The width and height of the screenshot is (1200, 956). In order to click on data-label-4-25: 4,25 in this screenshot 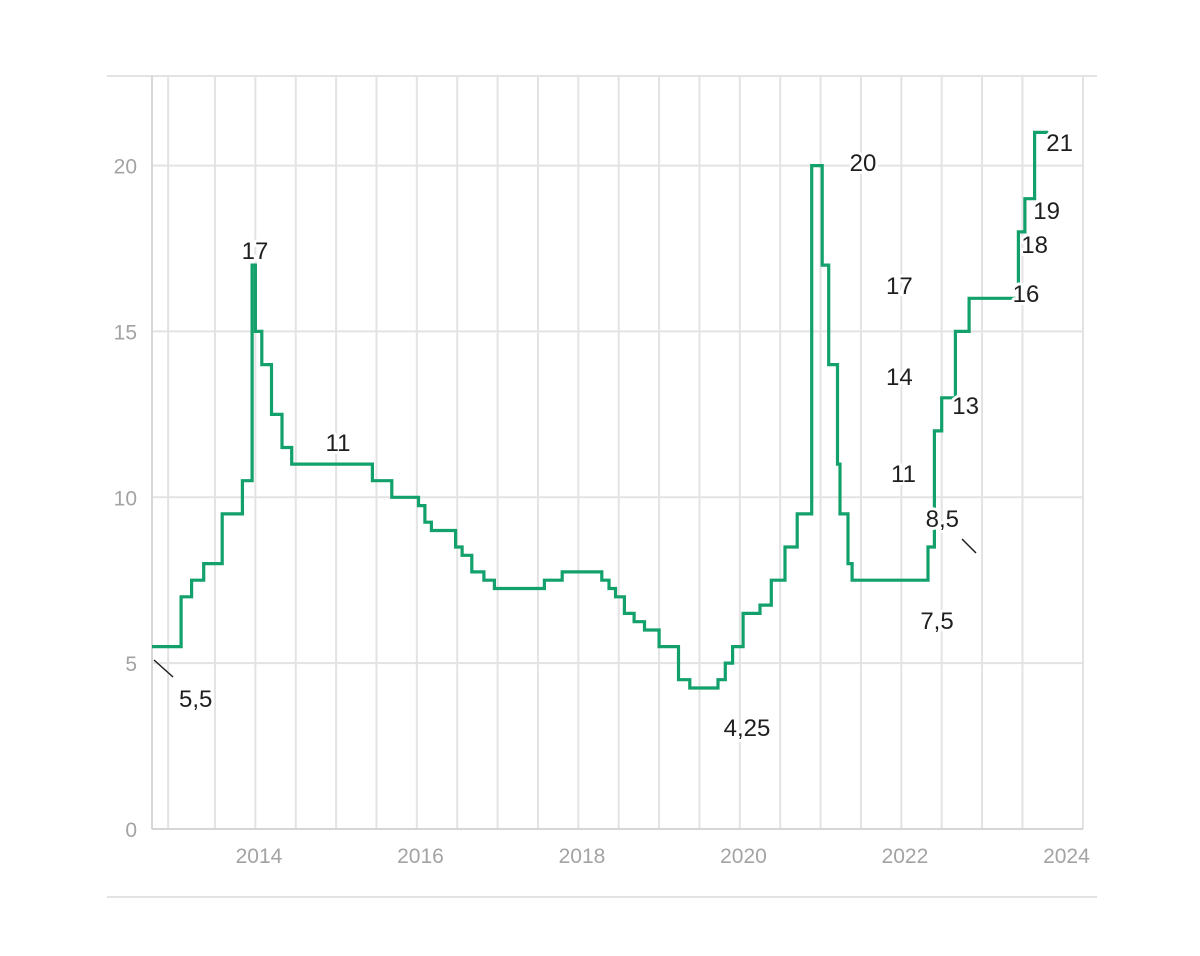, I will do `click(747, 728)`.